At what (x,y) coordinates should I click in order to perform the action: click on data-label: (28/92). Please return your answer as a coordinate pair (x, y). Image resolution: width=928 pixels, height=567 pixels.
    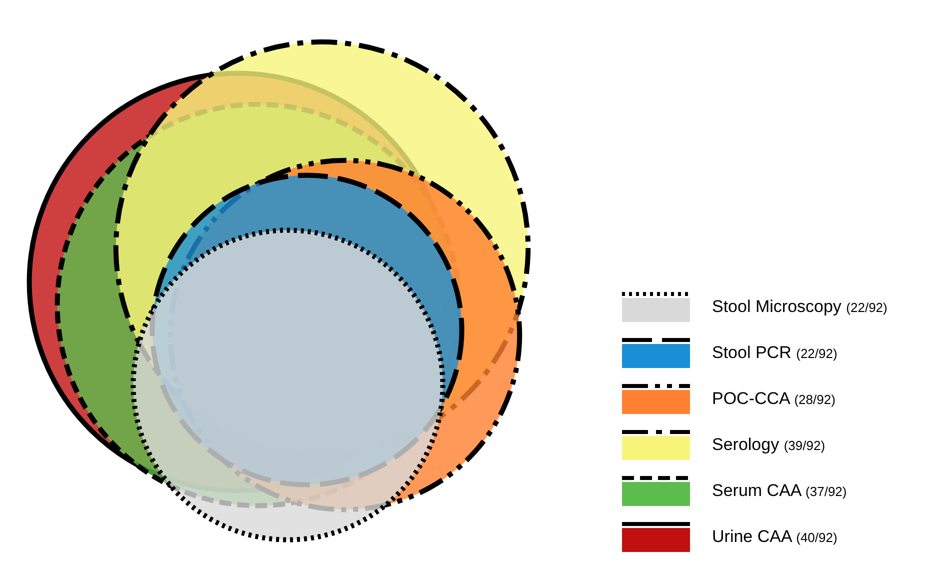
    Looking at the image, I should click on (815, 399).